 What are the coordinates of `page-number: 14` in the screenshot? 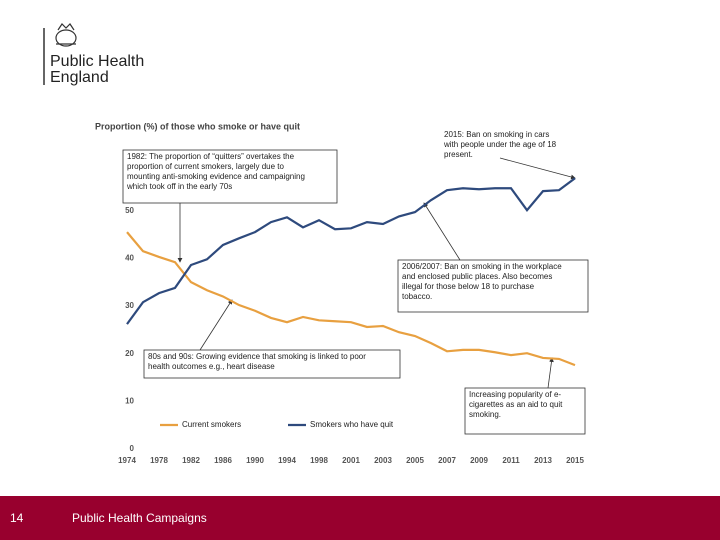 It's located at (17, 518).